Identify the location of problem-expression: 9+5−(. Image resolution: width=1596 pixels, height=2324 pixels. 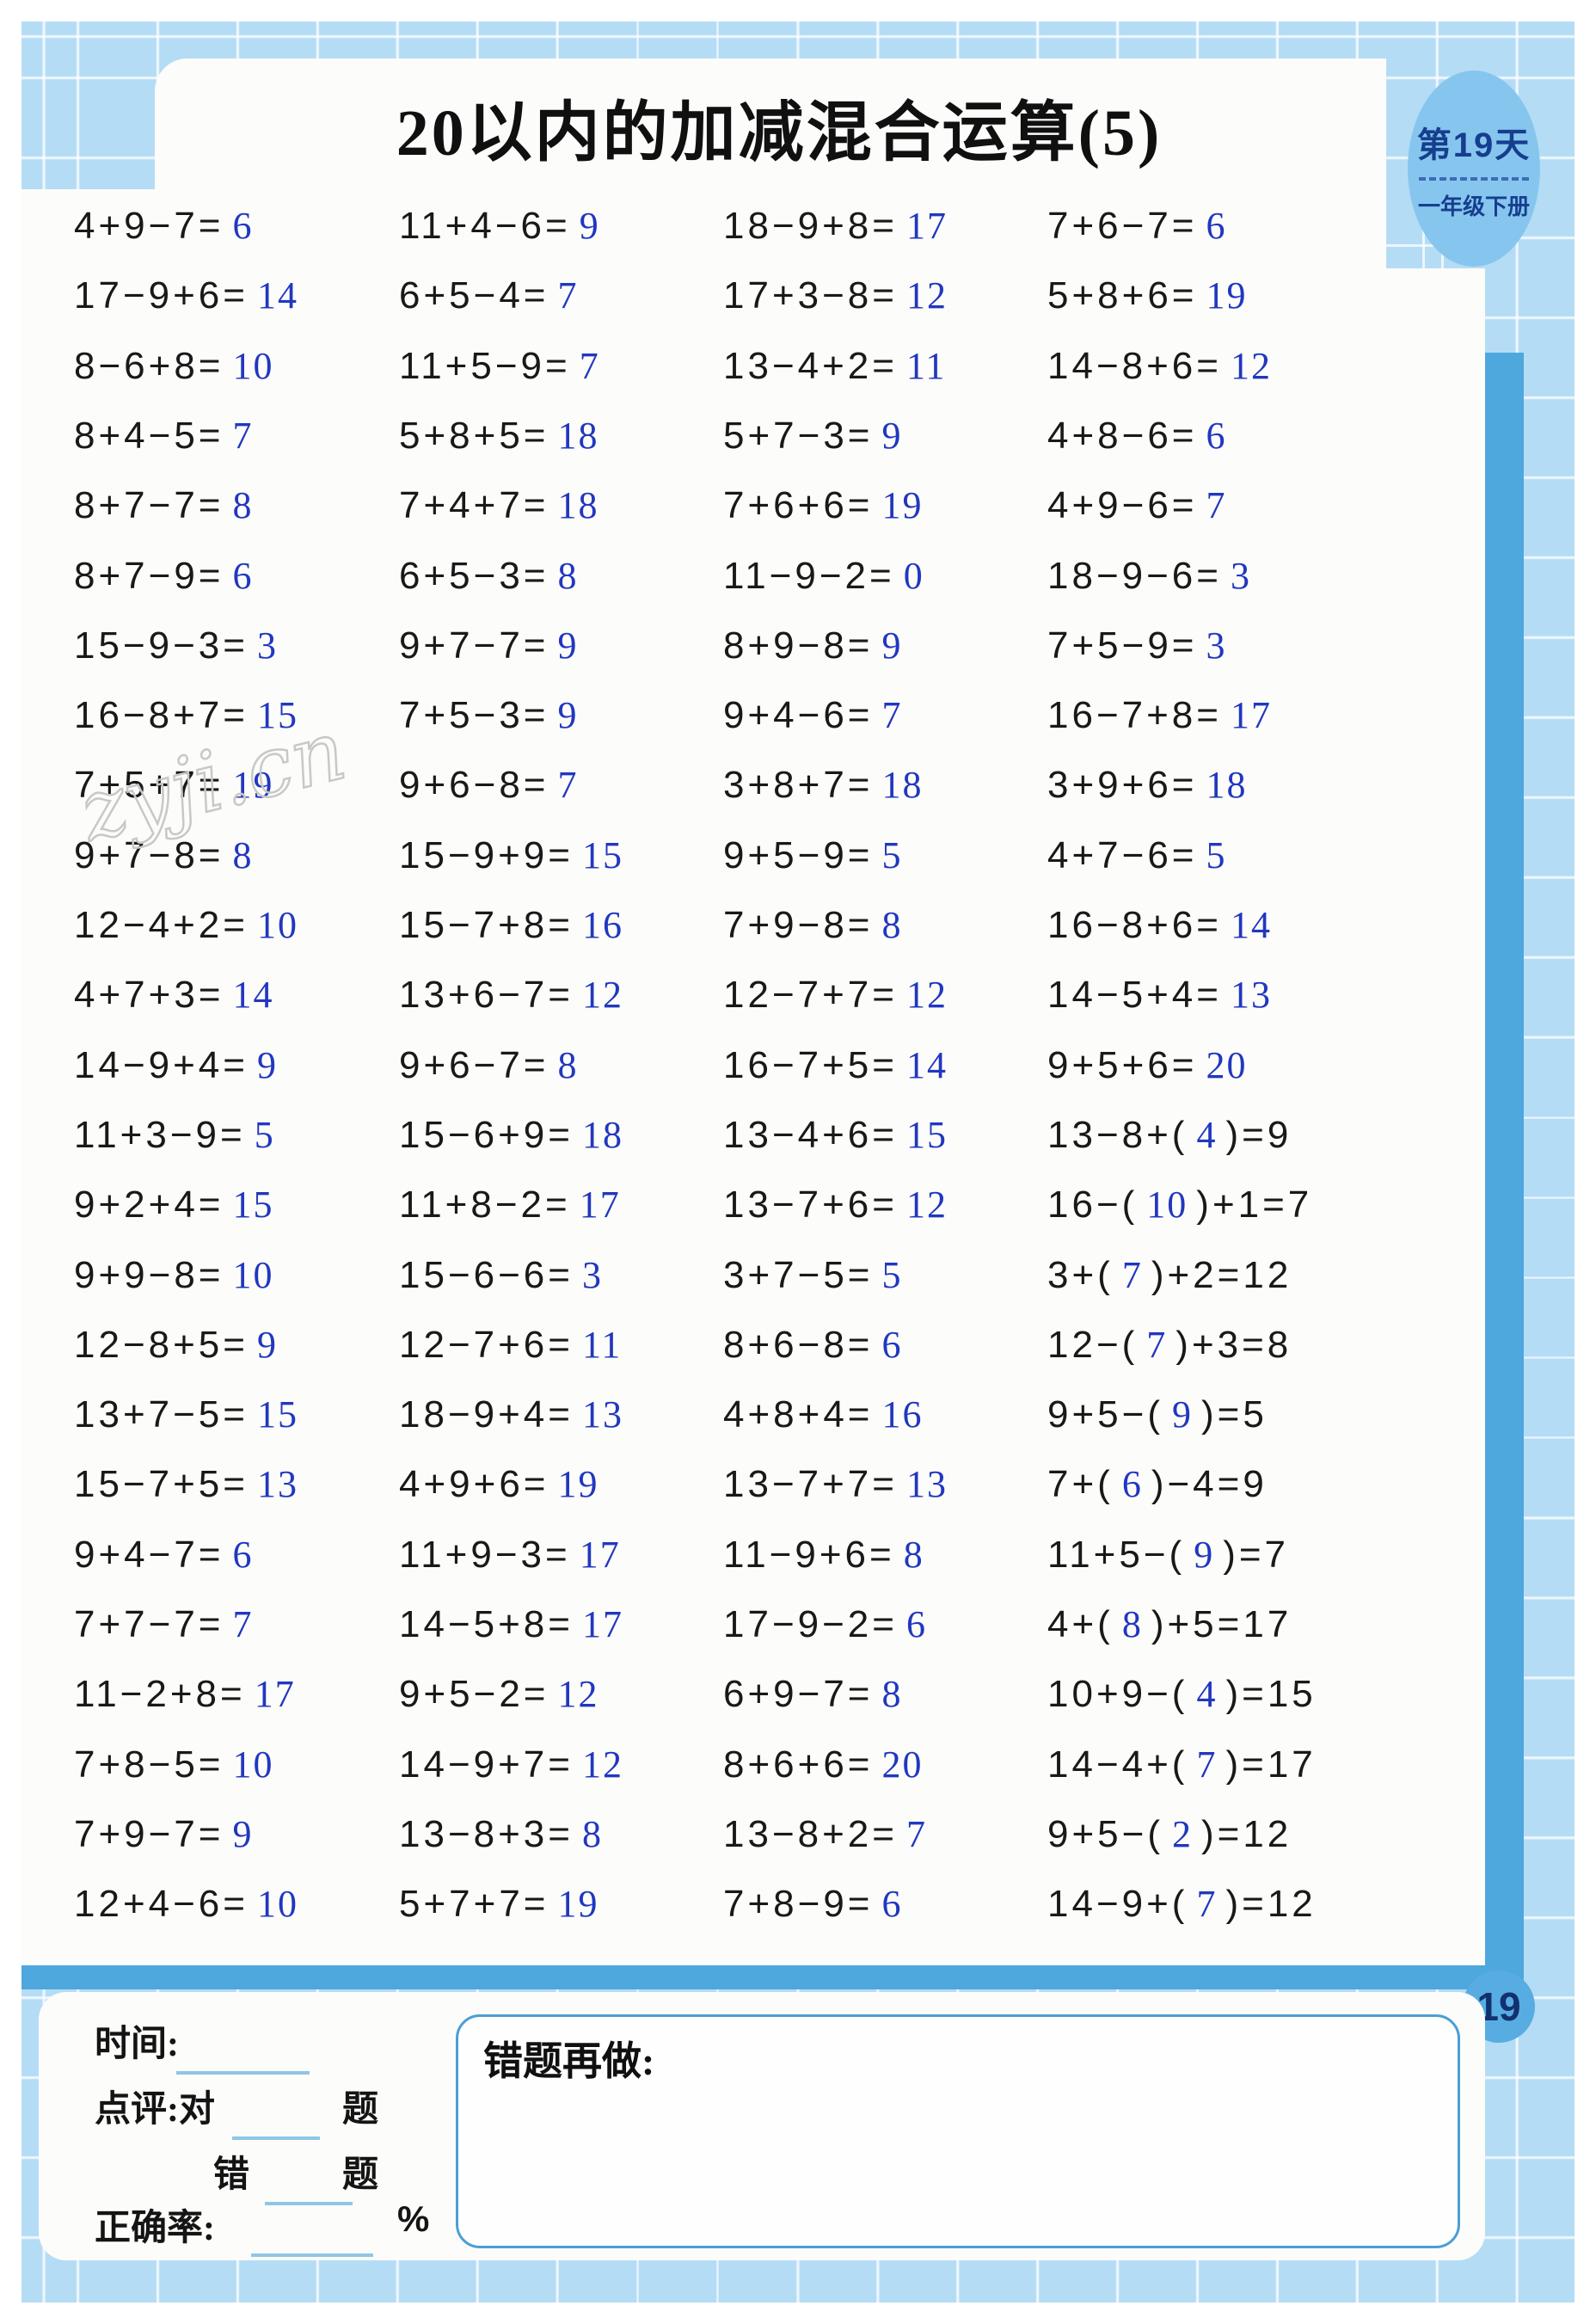
(1105, 1834).